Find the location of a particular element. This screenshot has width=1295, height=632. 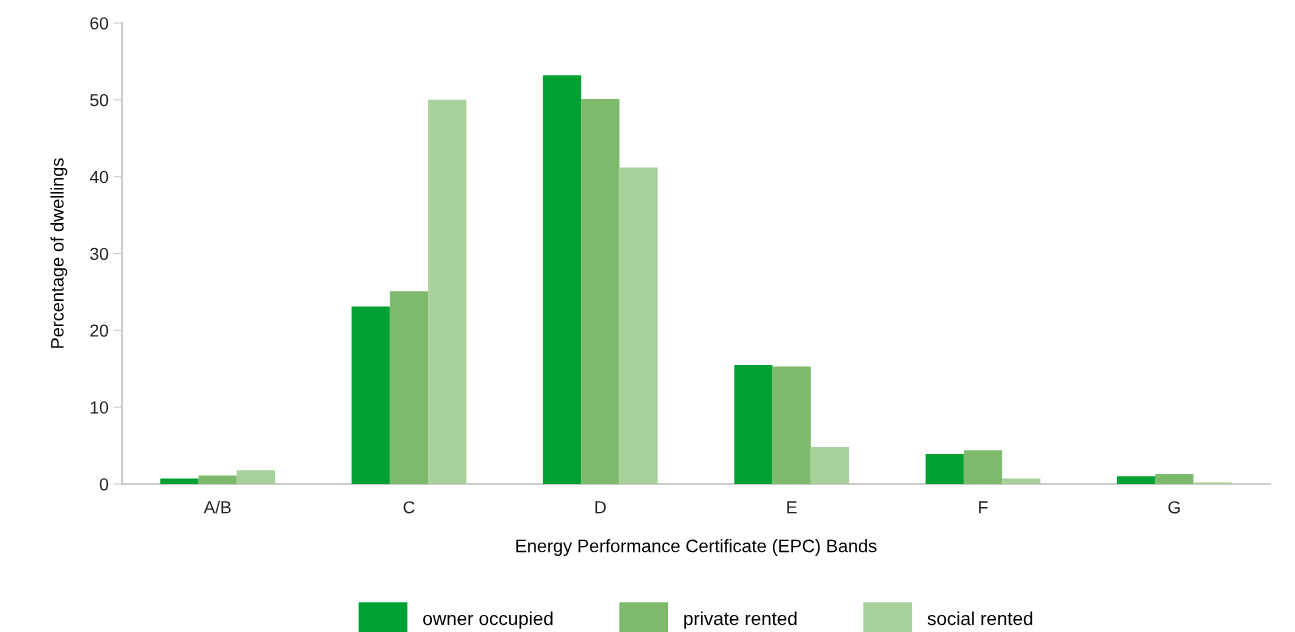

x-tick-label: A/B is located at coordinates (217, 507).